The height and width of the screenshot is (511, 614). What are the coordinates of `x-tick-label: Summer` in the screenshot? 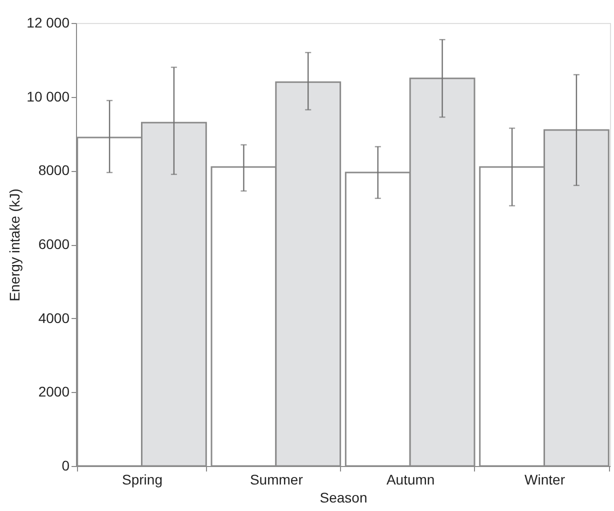 It's located at (277, 480).